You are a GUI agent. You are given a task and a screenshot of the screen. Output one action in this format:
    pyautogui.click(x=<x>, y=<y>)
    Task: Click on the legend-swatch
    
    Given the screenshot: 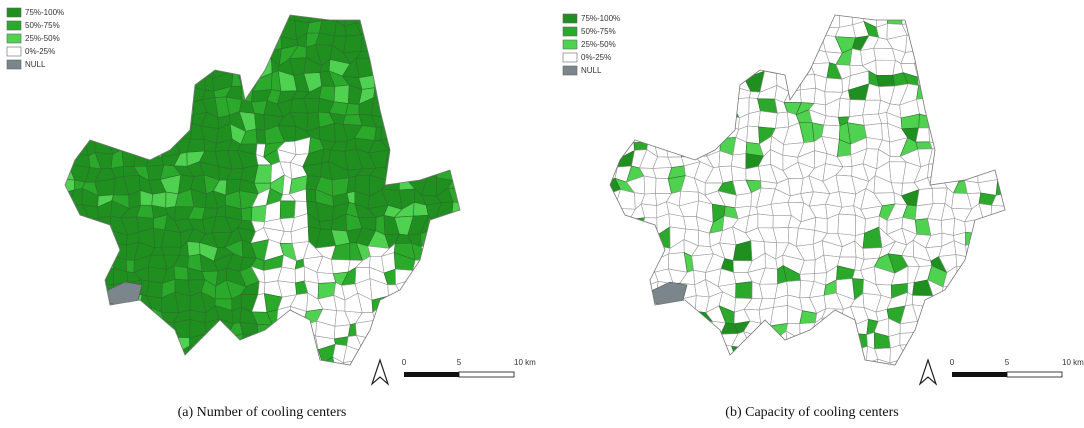 What is the action you would take?
    pyautogui.click(x=14, y=25)
    